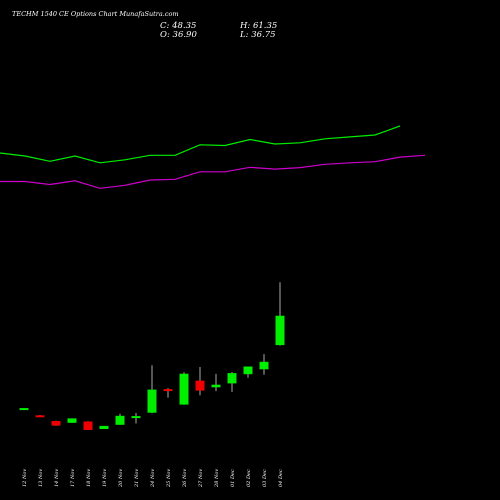 This screenshot has height=500, width=500. What do you see at coordinates (265, 478) in the screenshot?
I see `x-tick-label: 03 Dec` at bounding box center [265, 478].